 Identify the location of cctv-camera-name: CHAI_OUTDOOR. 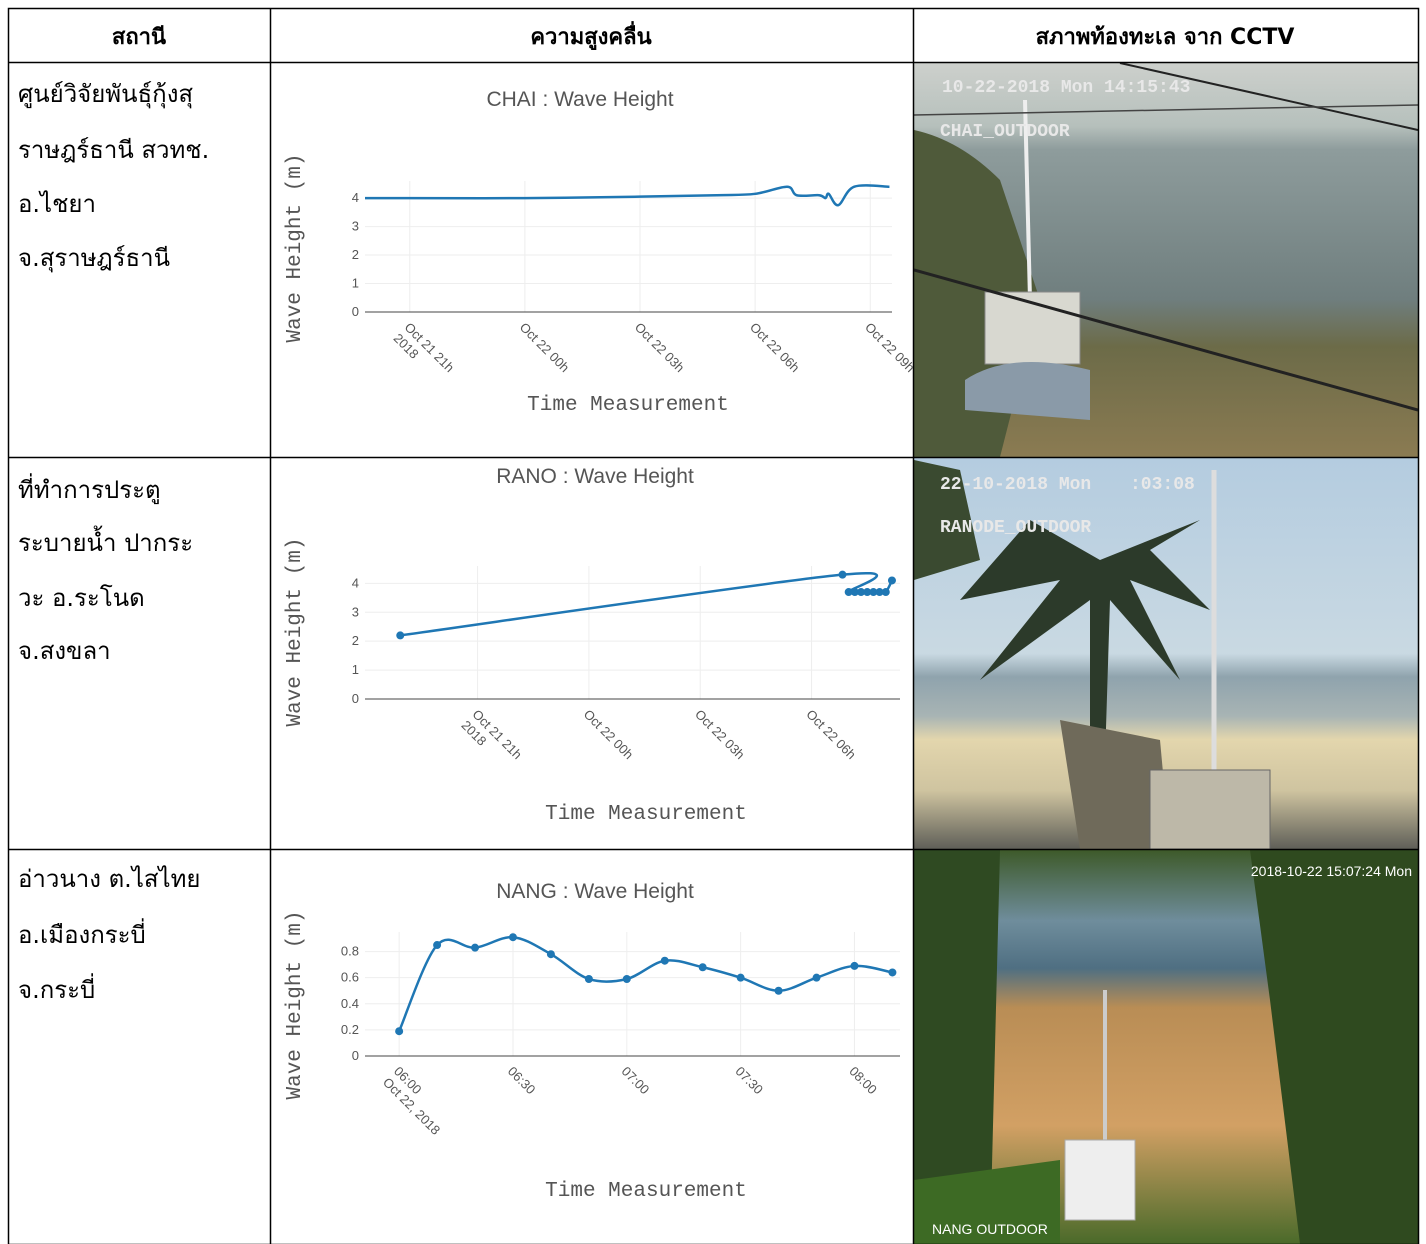
(1005, 132).